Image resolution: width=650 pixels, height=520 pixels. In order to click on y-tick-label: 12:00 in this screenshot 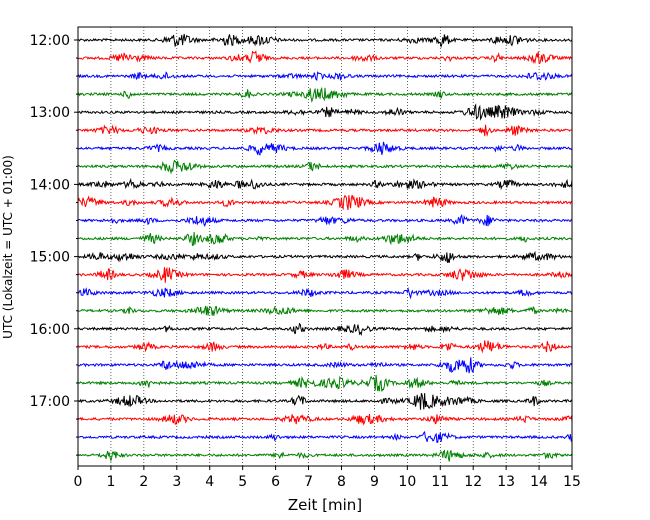, I will do `click(50, 41)`.